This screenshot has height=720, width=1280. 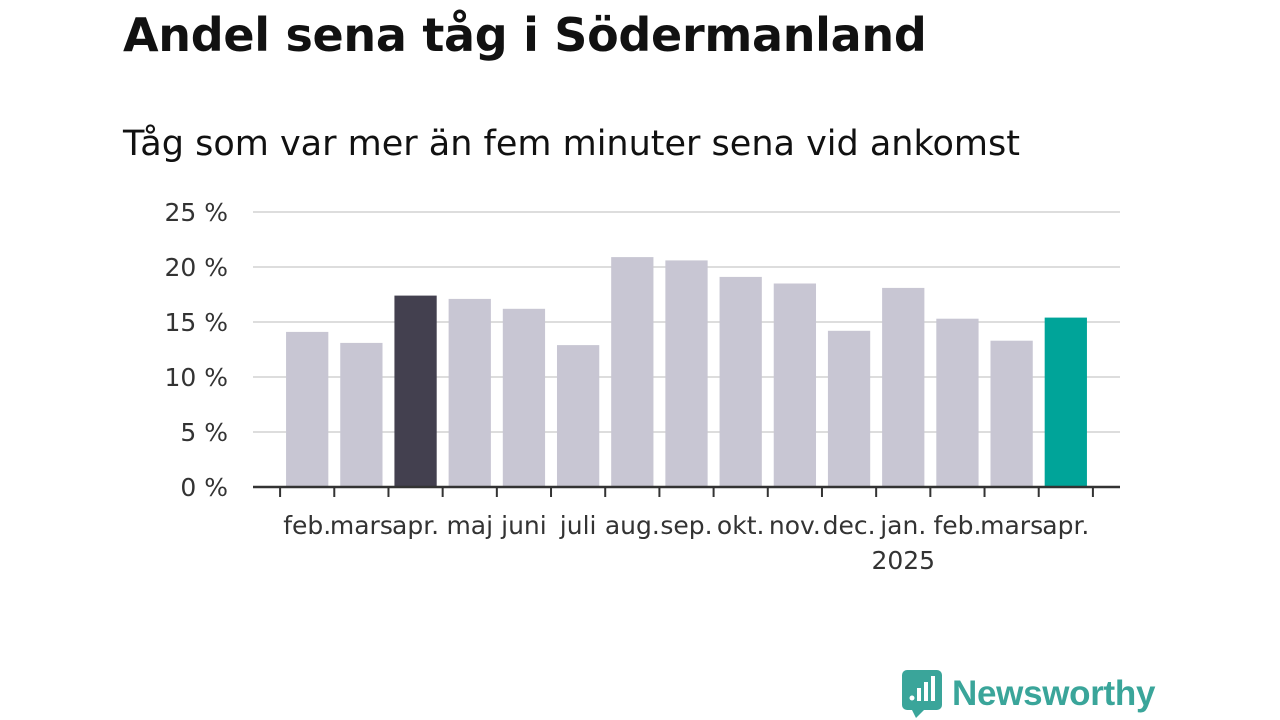 I want to click on y-tick-label: 25 %, so click(x=196, y=212).